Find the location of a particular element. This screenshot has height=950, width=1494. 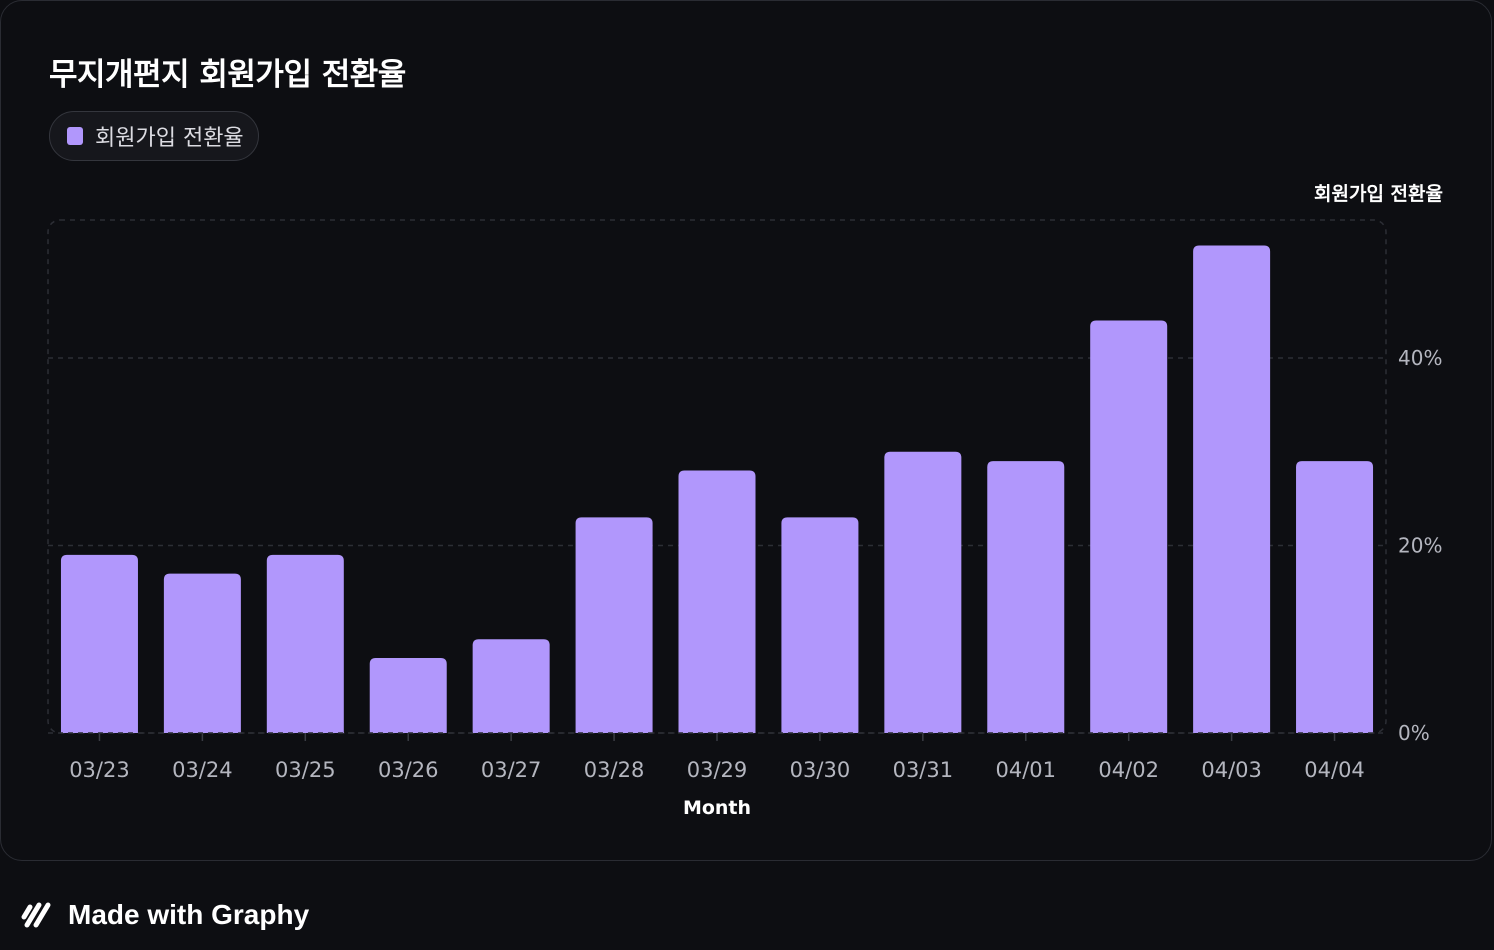

y-axis-title: 회원가입 전환율 is located at coordinates (1378, 194).